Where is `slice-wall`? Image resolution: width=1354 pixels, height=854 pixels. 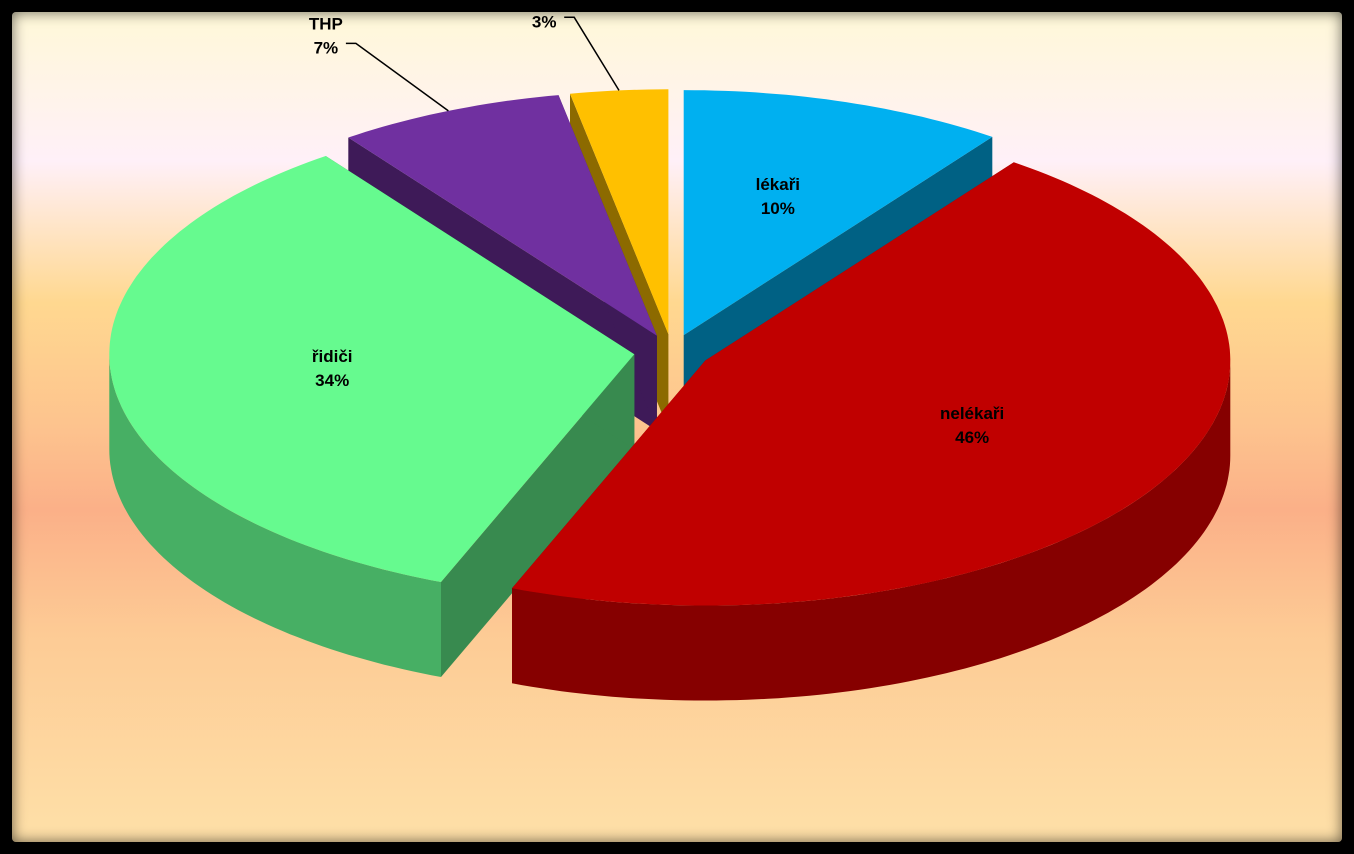
slice-wall is located at coordinates (275, 515).